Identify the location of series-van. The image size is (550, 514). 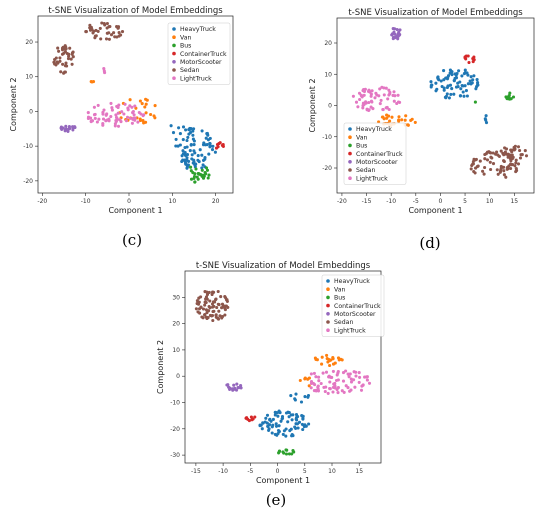
(123, 102).